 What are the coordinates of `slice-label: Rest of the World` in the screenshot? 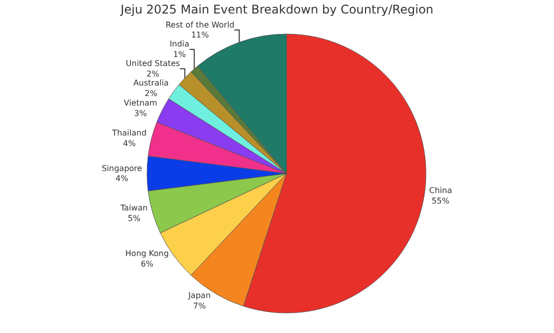 It's located at (200, 25).